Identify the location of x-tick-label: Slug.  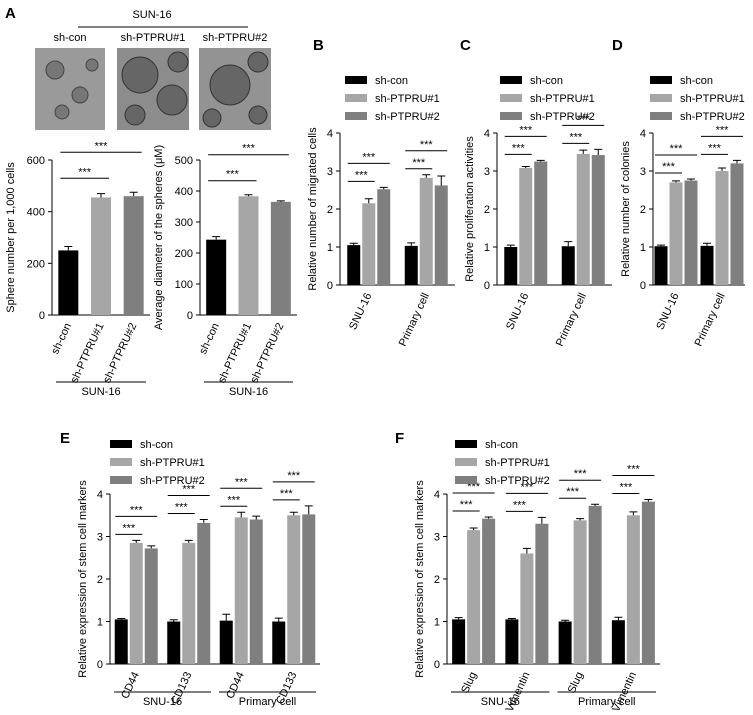
(576, 682).